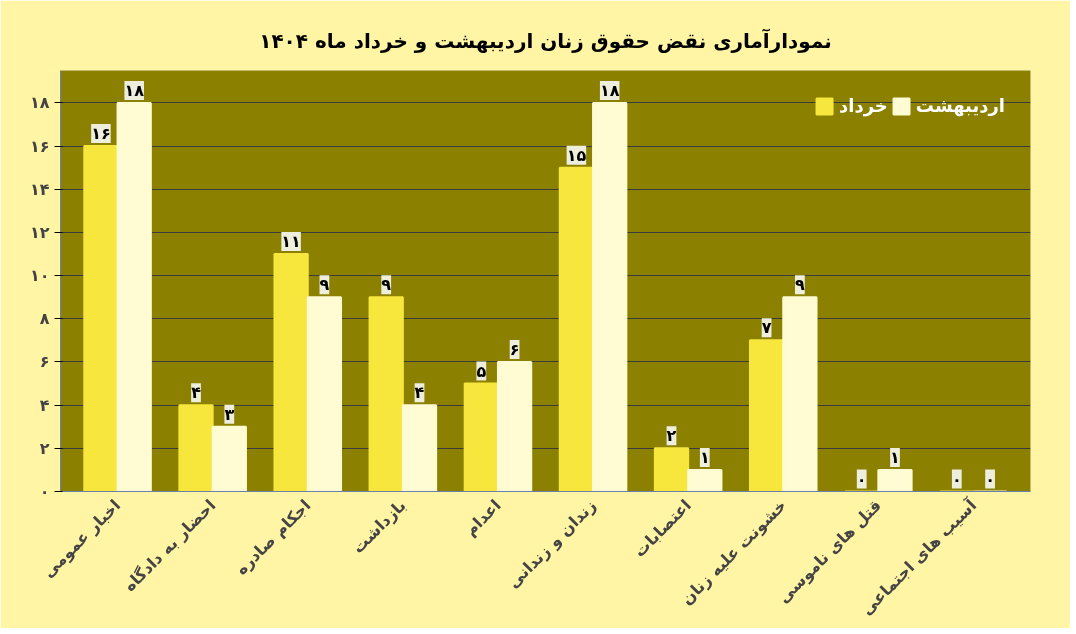  Describe the element at coordinates (960, 105) in the screenshot. I see `legend-label: اردیبهشت` at that location.